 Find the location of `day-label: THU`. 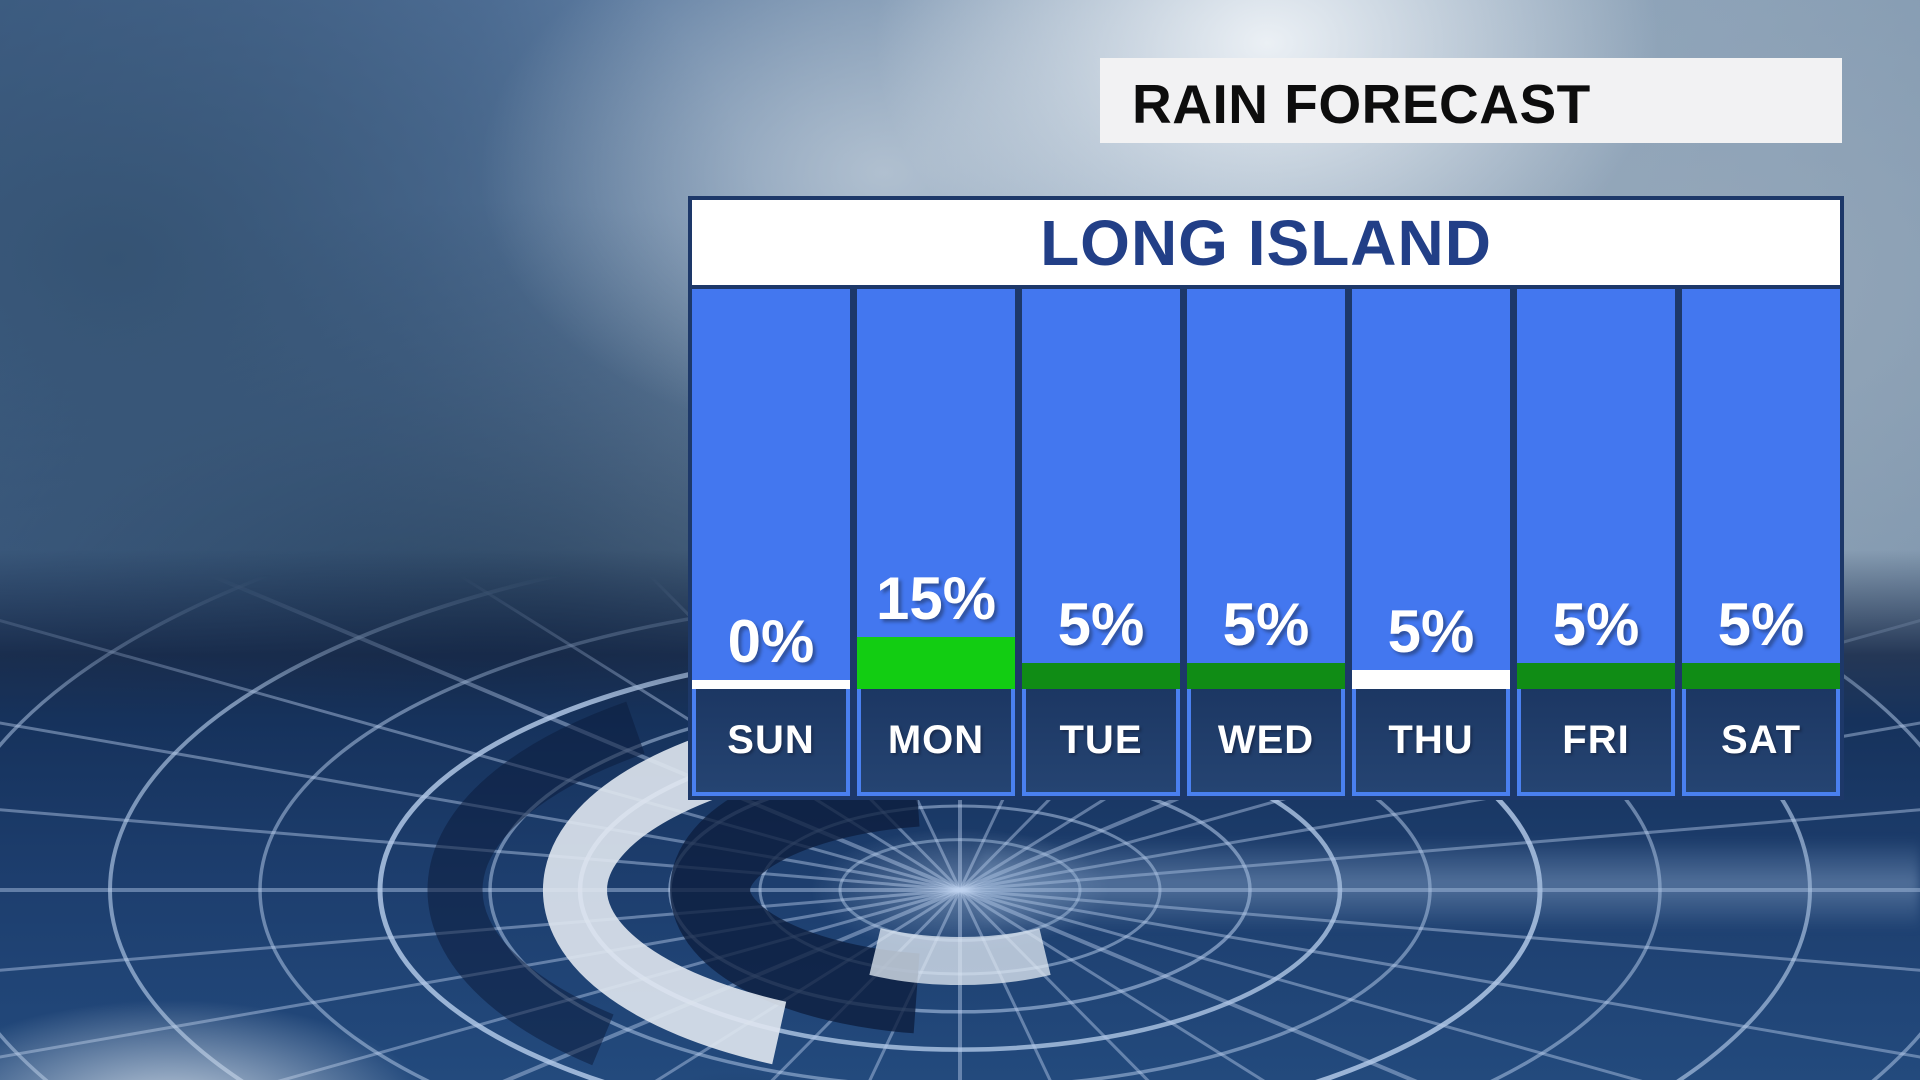

day-label: THU is located at coordinates (1431, 740).